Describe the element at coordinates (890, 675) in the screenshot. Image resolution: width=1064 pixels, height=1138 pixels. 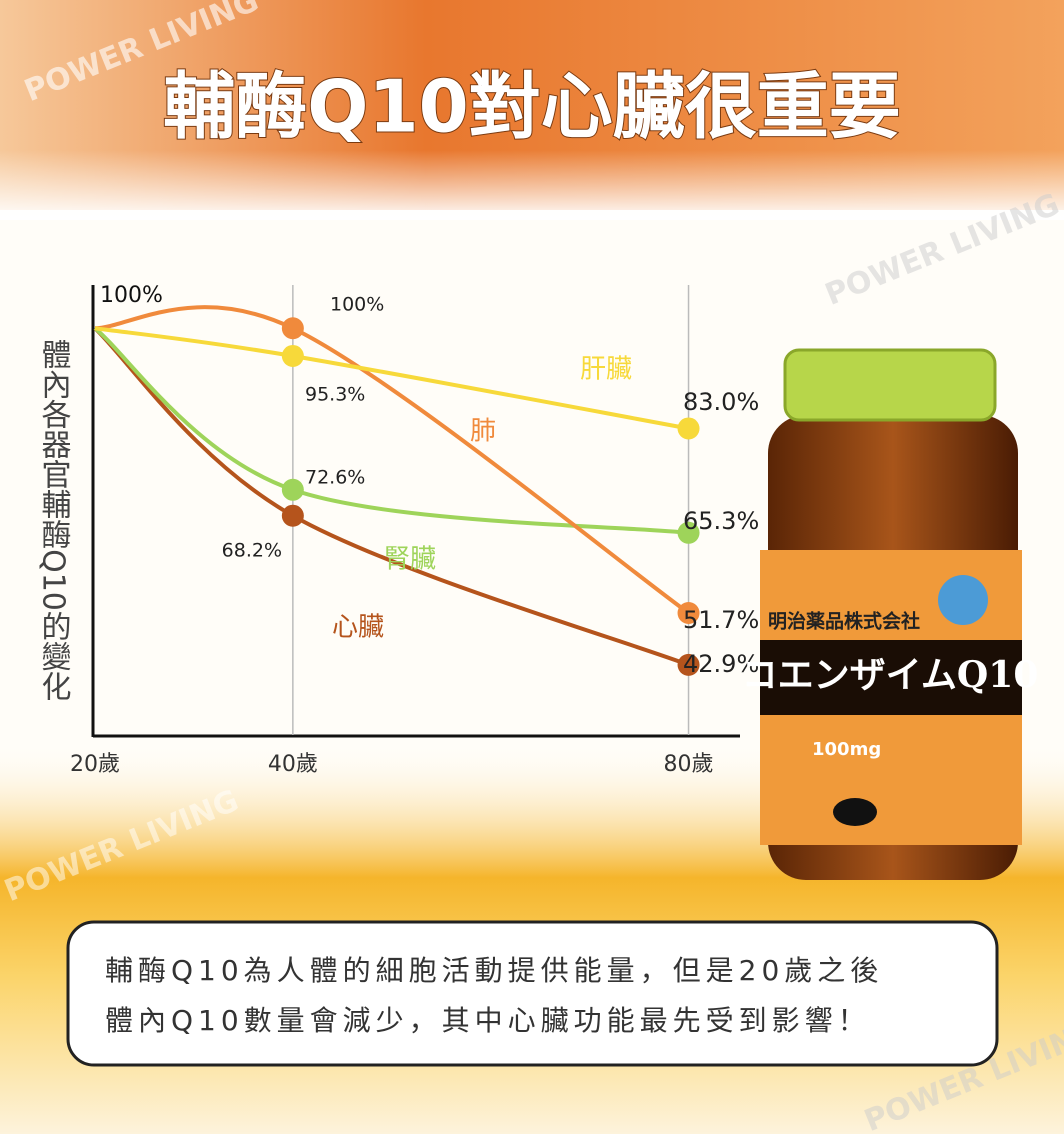
I see `product-name: コエンザイムQ10` at that location.